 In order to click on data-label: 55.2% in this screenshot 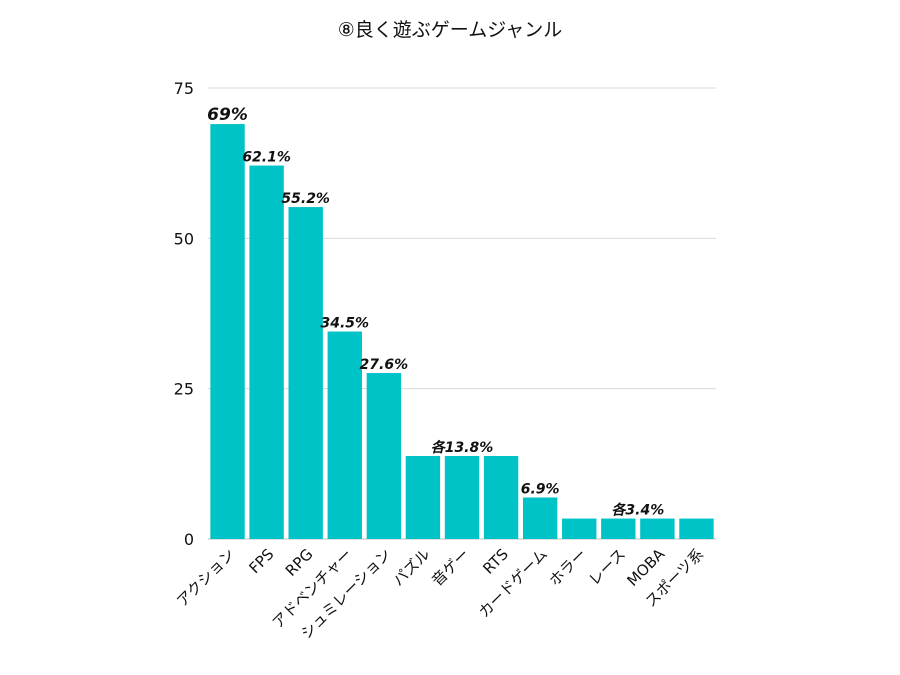, I will do `click(305, 199)`.